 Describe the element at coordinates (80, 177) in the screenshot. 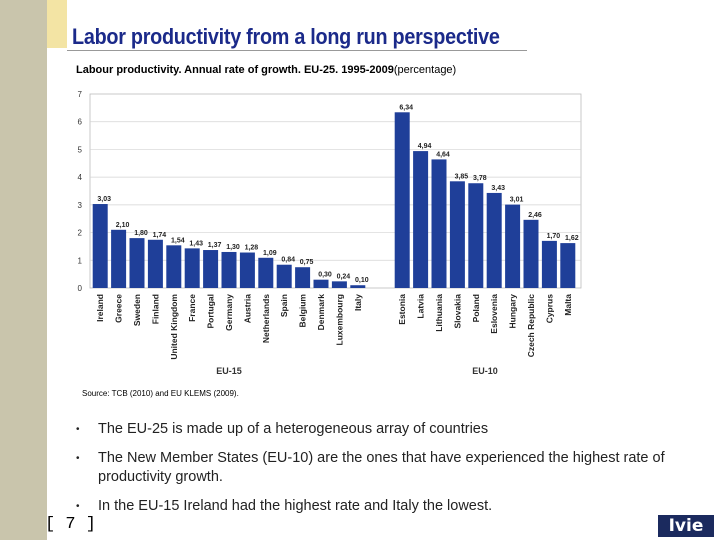

I see `y-tick-label: 4` at that location.